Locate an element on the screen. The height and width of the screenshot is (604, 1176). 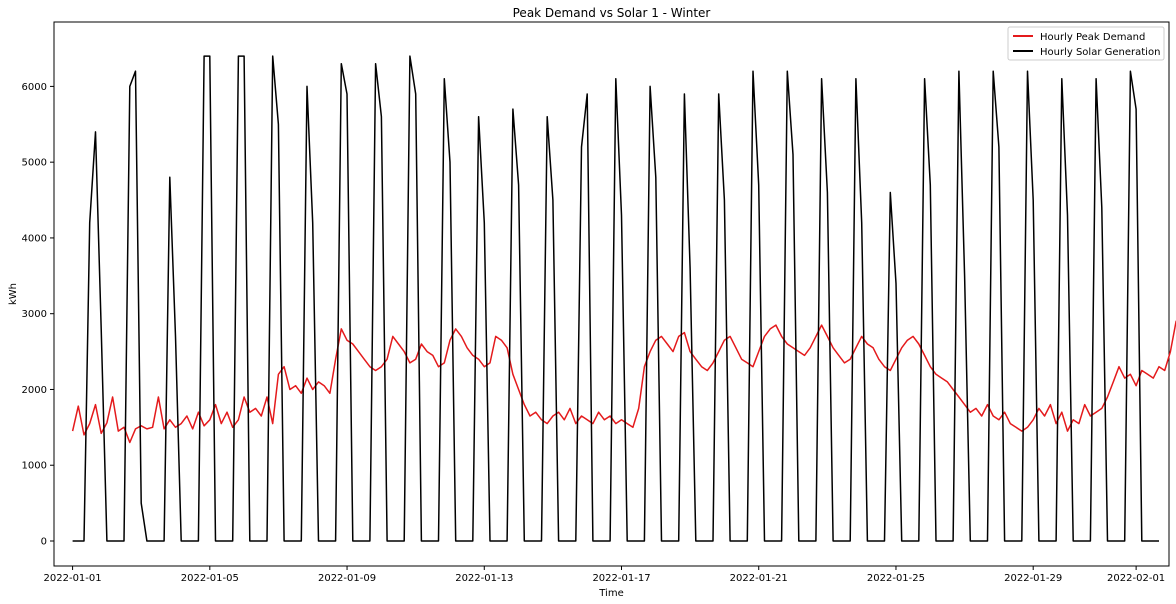
x-tick-label: 2022-01-21 is located at coordinates (759, 578).